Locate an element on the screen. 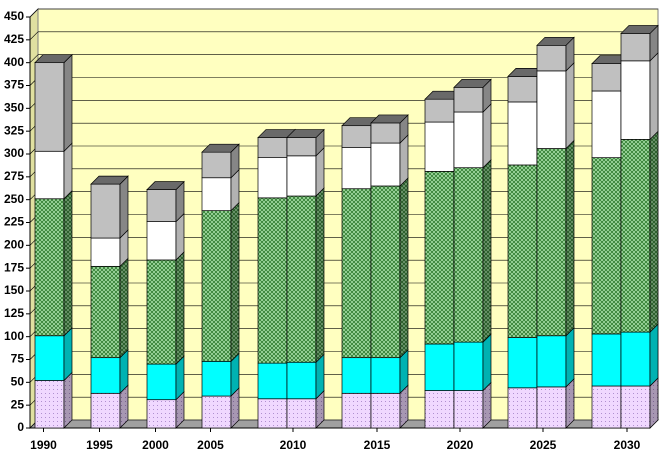 The image size is (661, 452). y-tick-label: 100 is located at coordinates (14, 336).